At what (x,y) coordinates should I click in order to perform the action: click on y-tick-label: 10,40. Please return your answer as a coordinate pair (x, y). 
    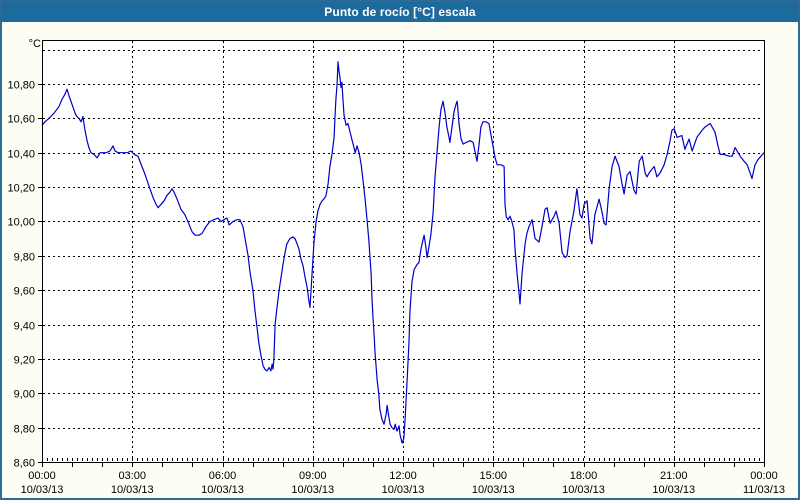
    Looking at the image, I should click on (21, 155).